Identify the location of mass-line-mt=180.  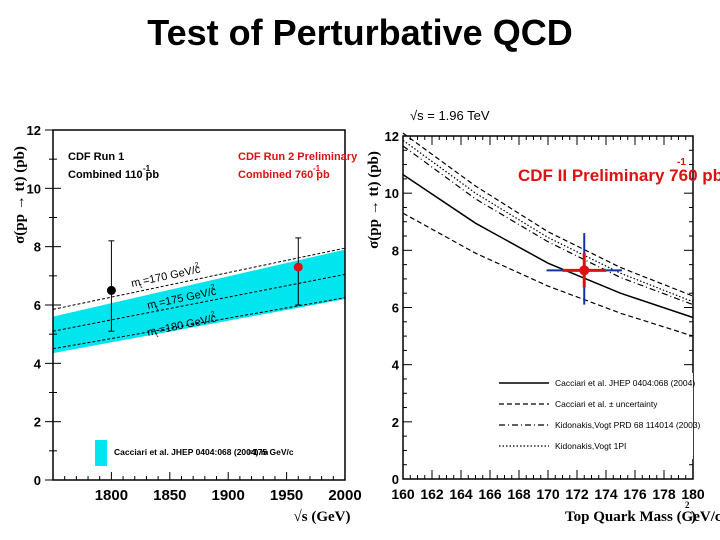
(199, 323).